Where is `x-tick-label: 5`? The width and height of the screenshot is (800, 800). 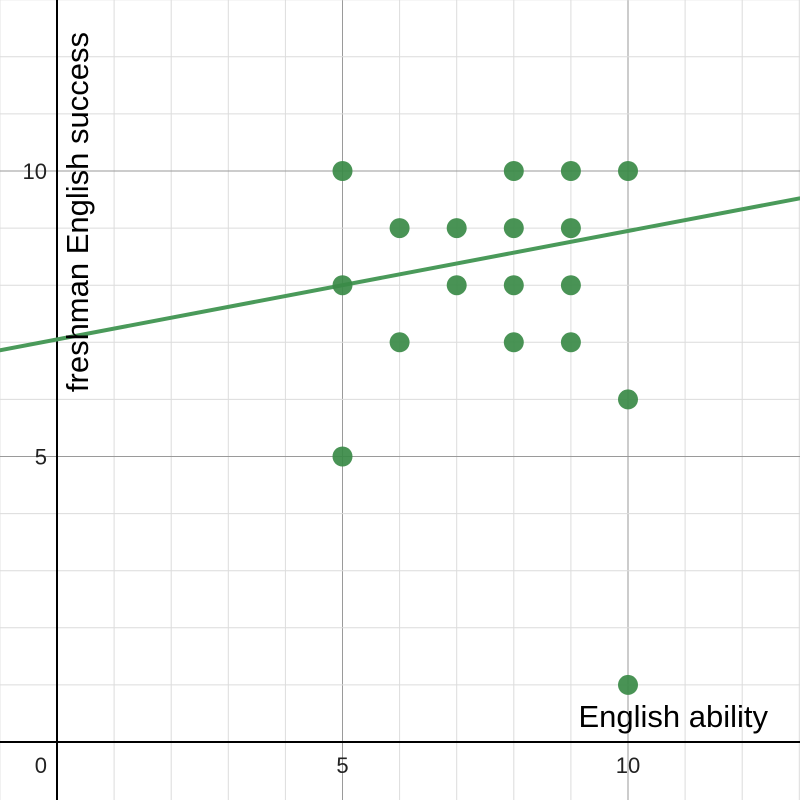
x-tick-label: 5 is located at coordinates (342, 765).